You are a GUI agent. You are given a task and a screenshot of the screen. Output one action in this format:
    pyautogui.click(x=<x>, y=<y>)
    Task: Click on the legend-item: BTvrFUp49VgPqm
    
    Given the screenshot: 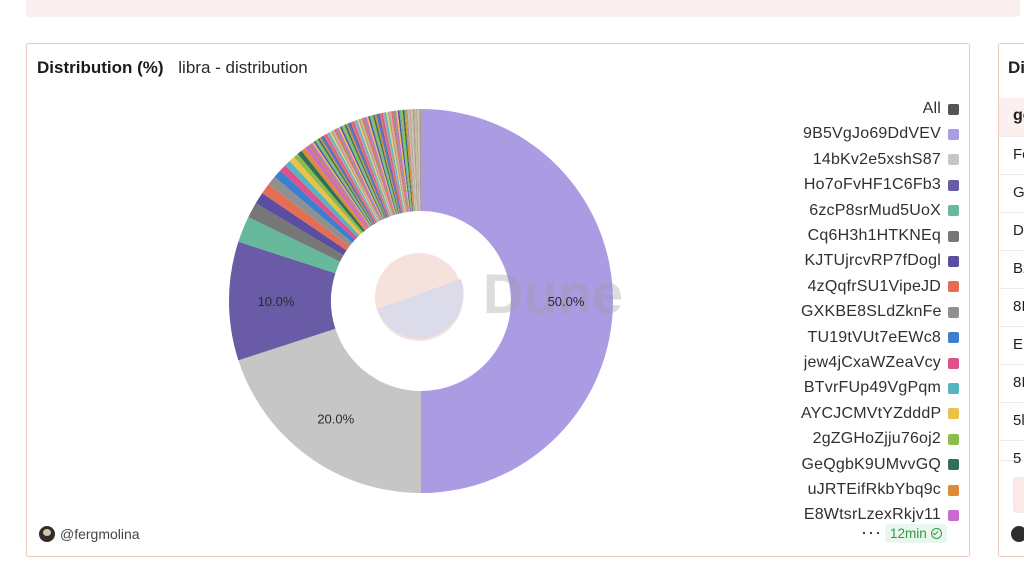 What is the action you would take?
    pyautogui.click(x=843, y=388)
    